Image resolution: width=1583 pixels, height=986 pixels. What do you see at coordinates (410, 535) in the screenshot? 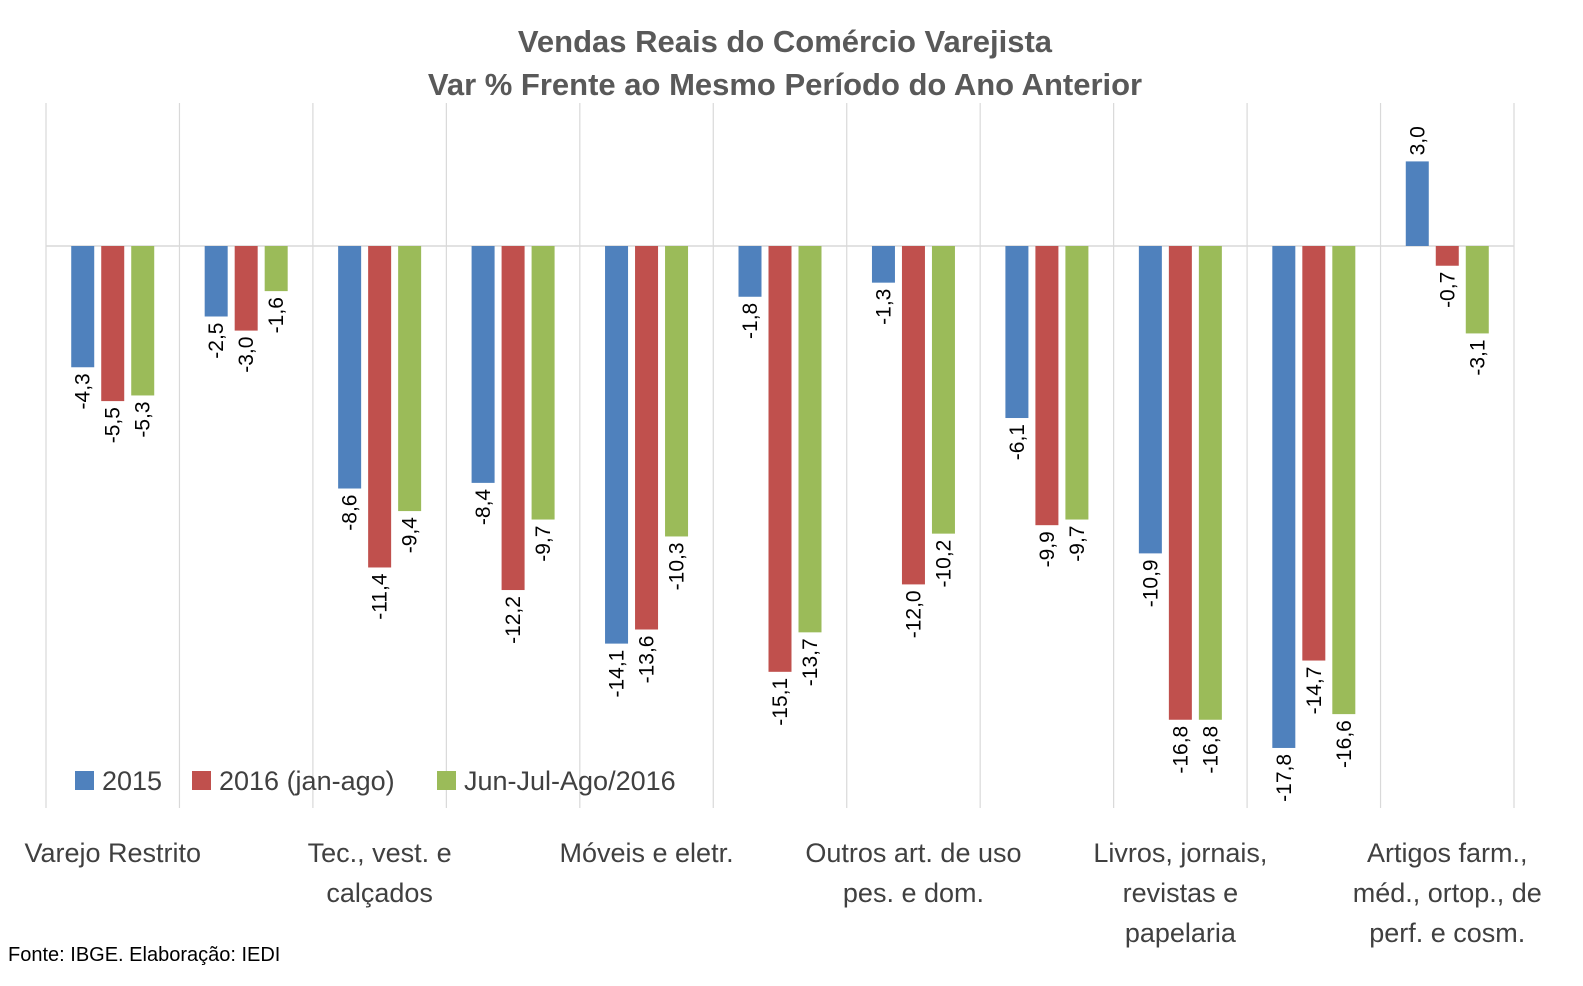
I see `data-label: -9,4` at bounding box center [410, 535].